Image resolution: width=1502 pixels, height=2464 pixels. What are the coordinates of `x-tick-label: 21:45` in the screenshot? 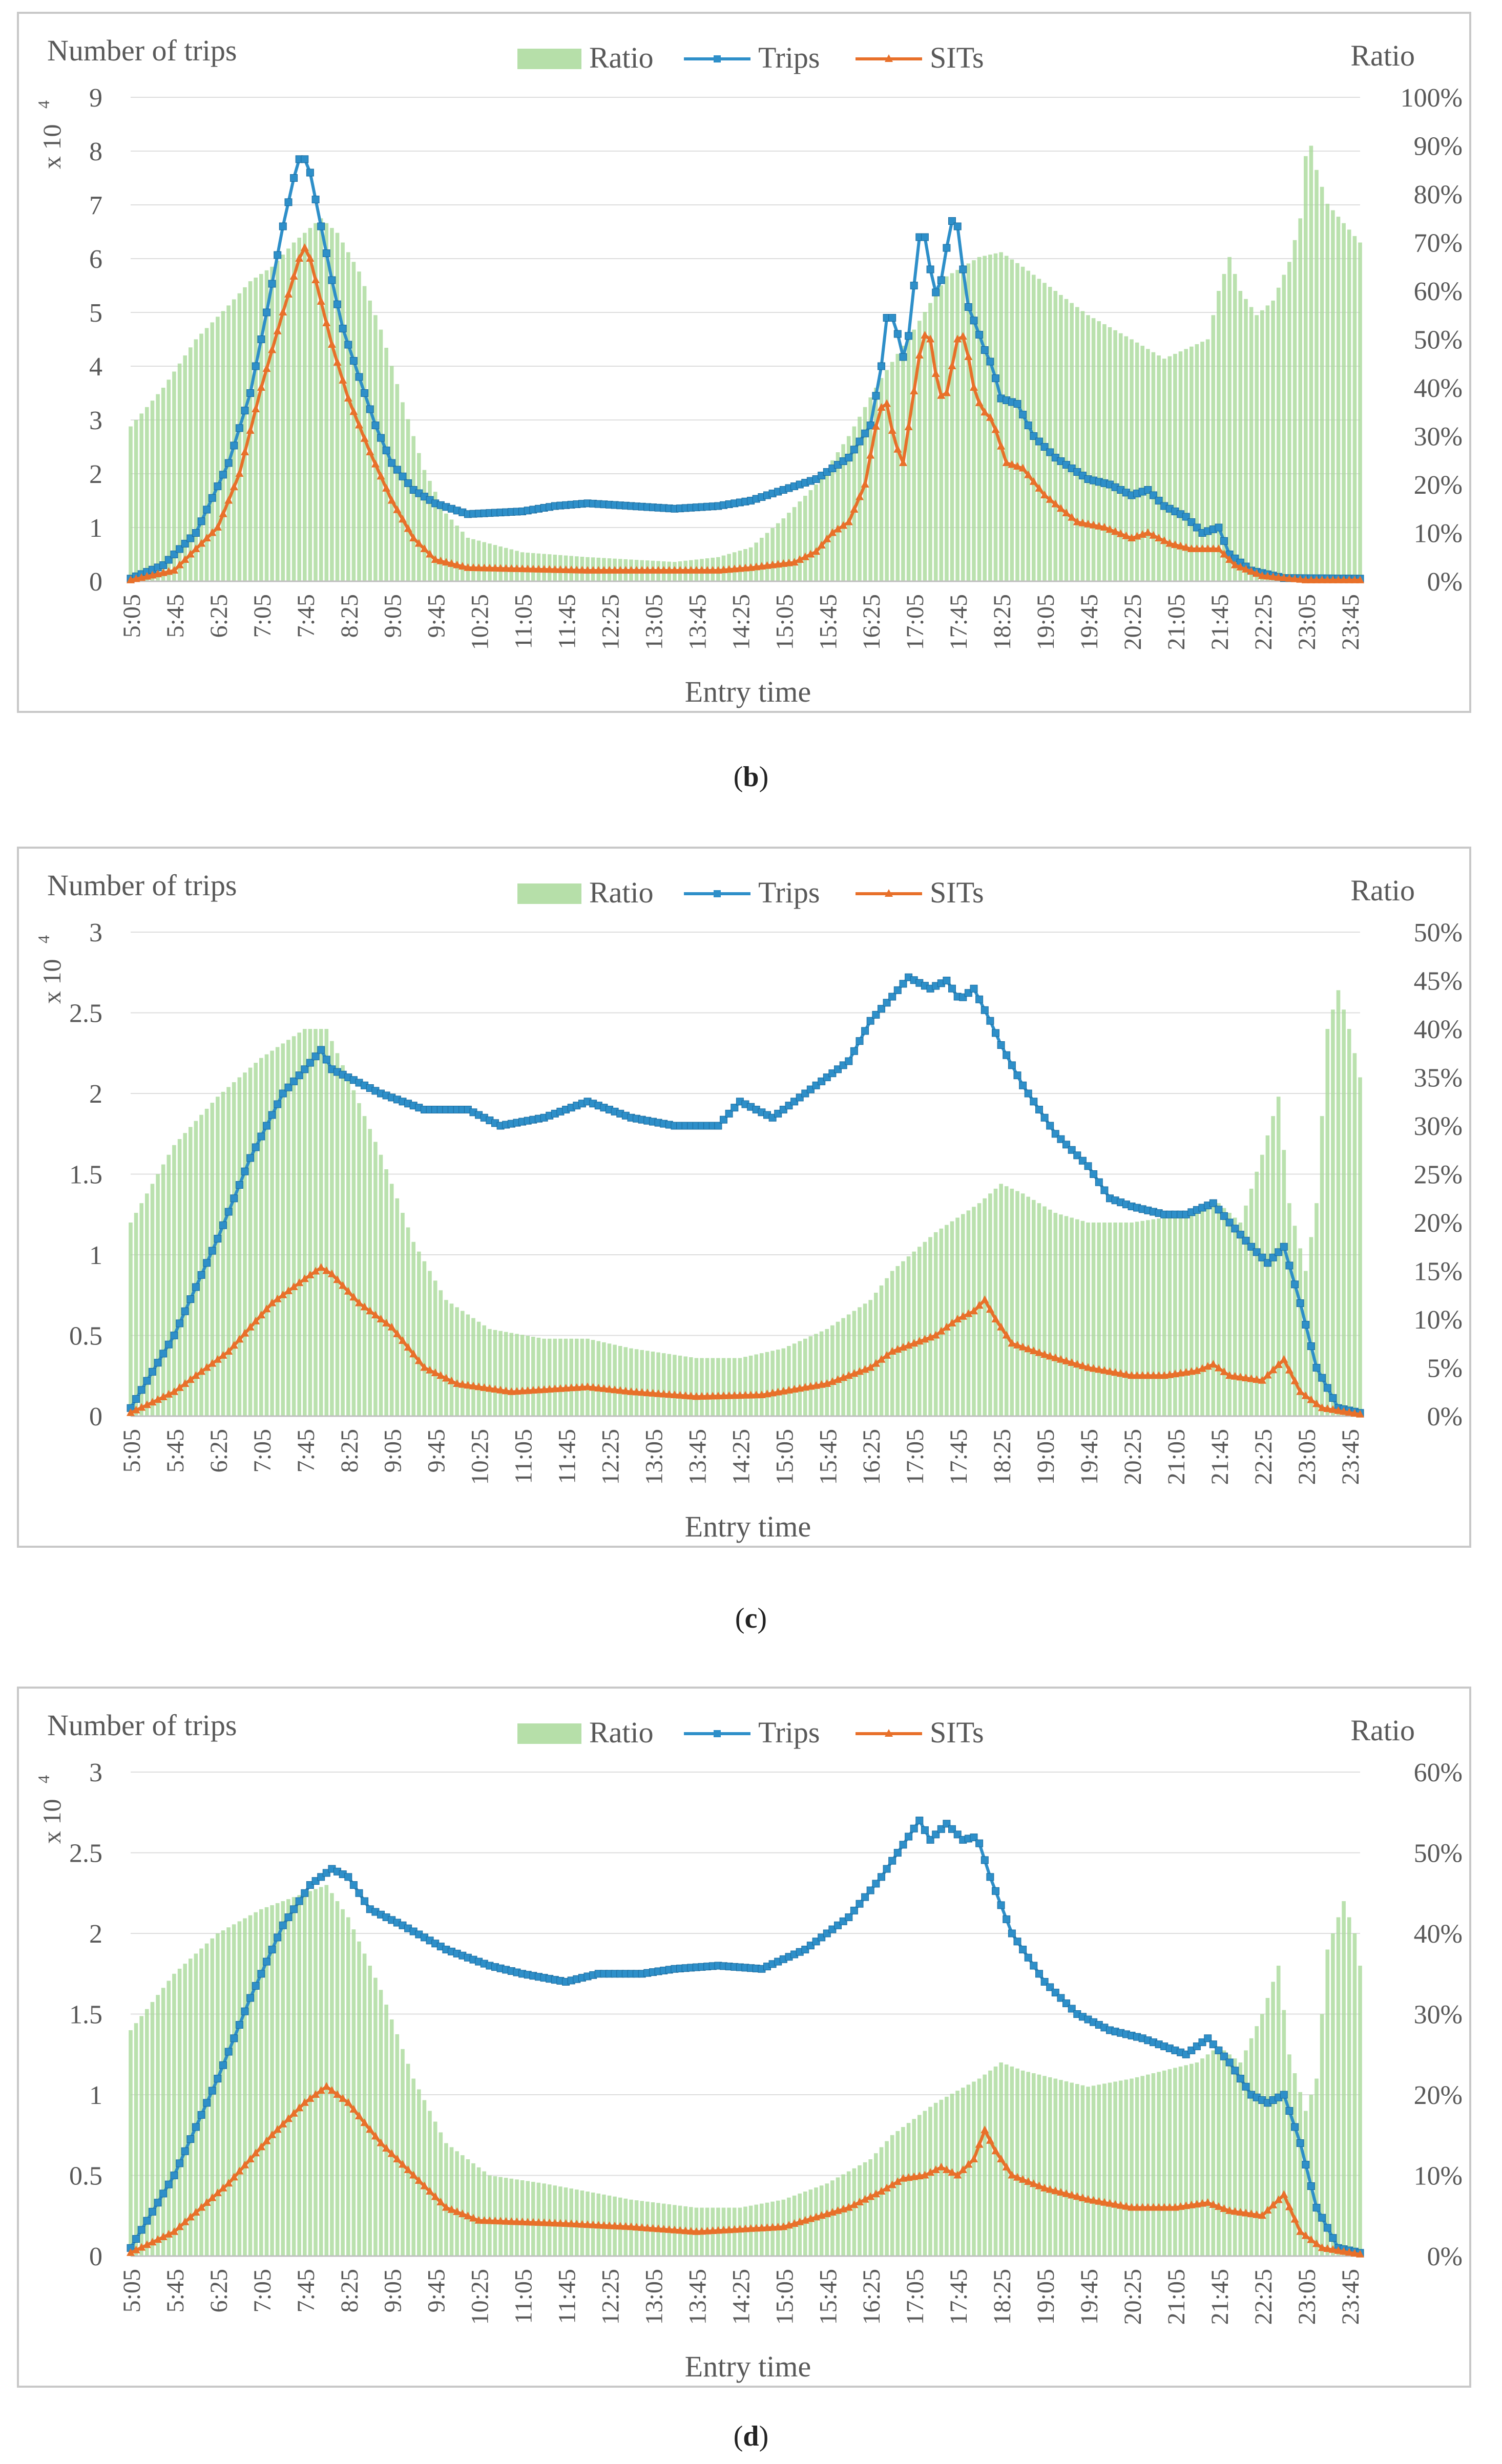 It's located at (1220, 622).